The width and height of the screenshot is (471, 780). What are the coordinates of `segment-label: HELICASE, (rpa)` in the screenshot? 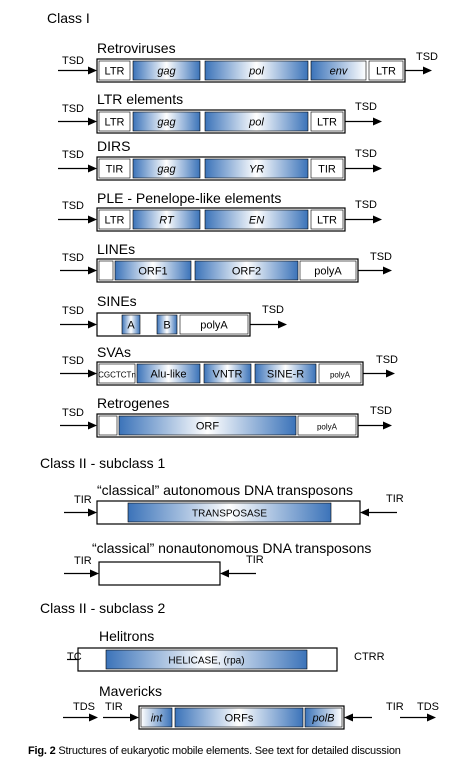 It's located at (206, 661).